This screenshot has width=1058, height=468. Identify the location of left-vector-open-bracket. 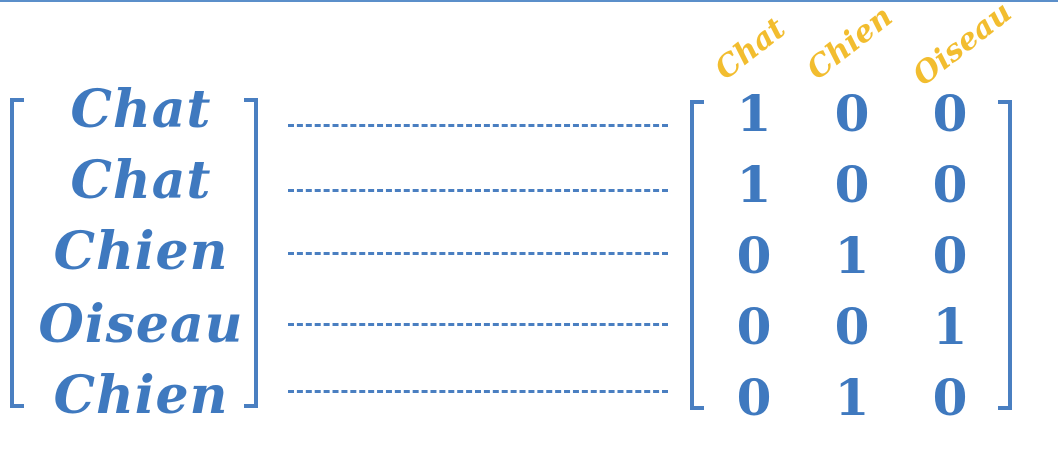
(17, 253).